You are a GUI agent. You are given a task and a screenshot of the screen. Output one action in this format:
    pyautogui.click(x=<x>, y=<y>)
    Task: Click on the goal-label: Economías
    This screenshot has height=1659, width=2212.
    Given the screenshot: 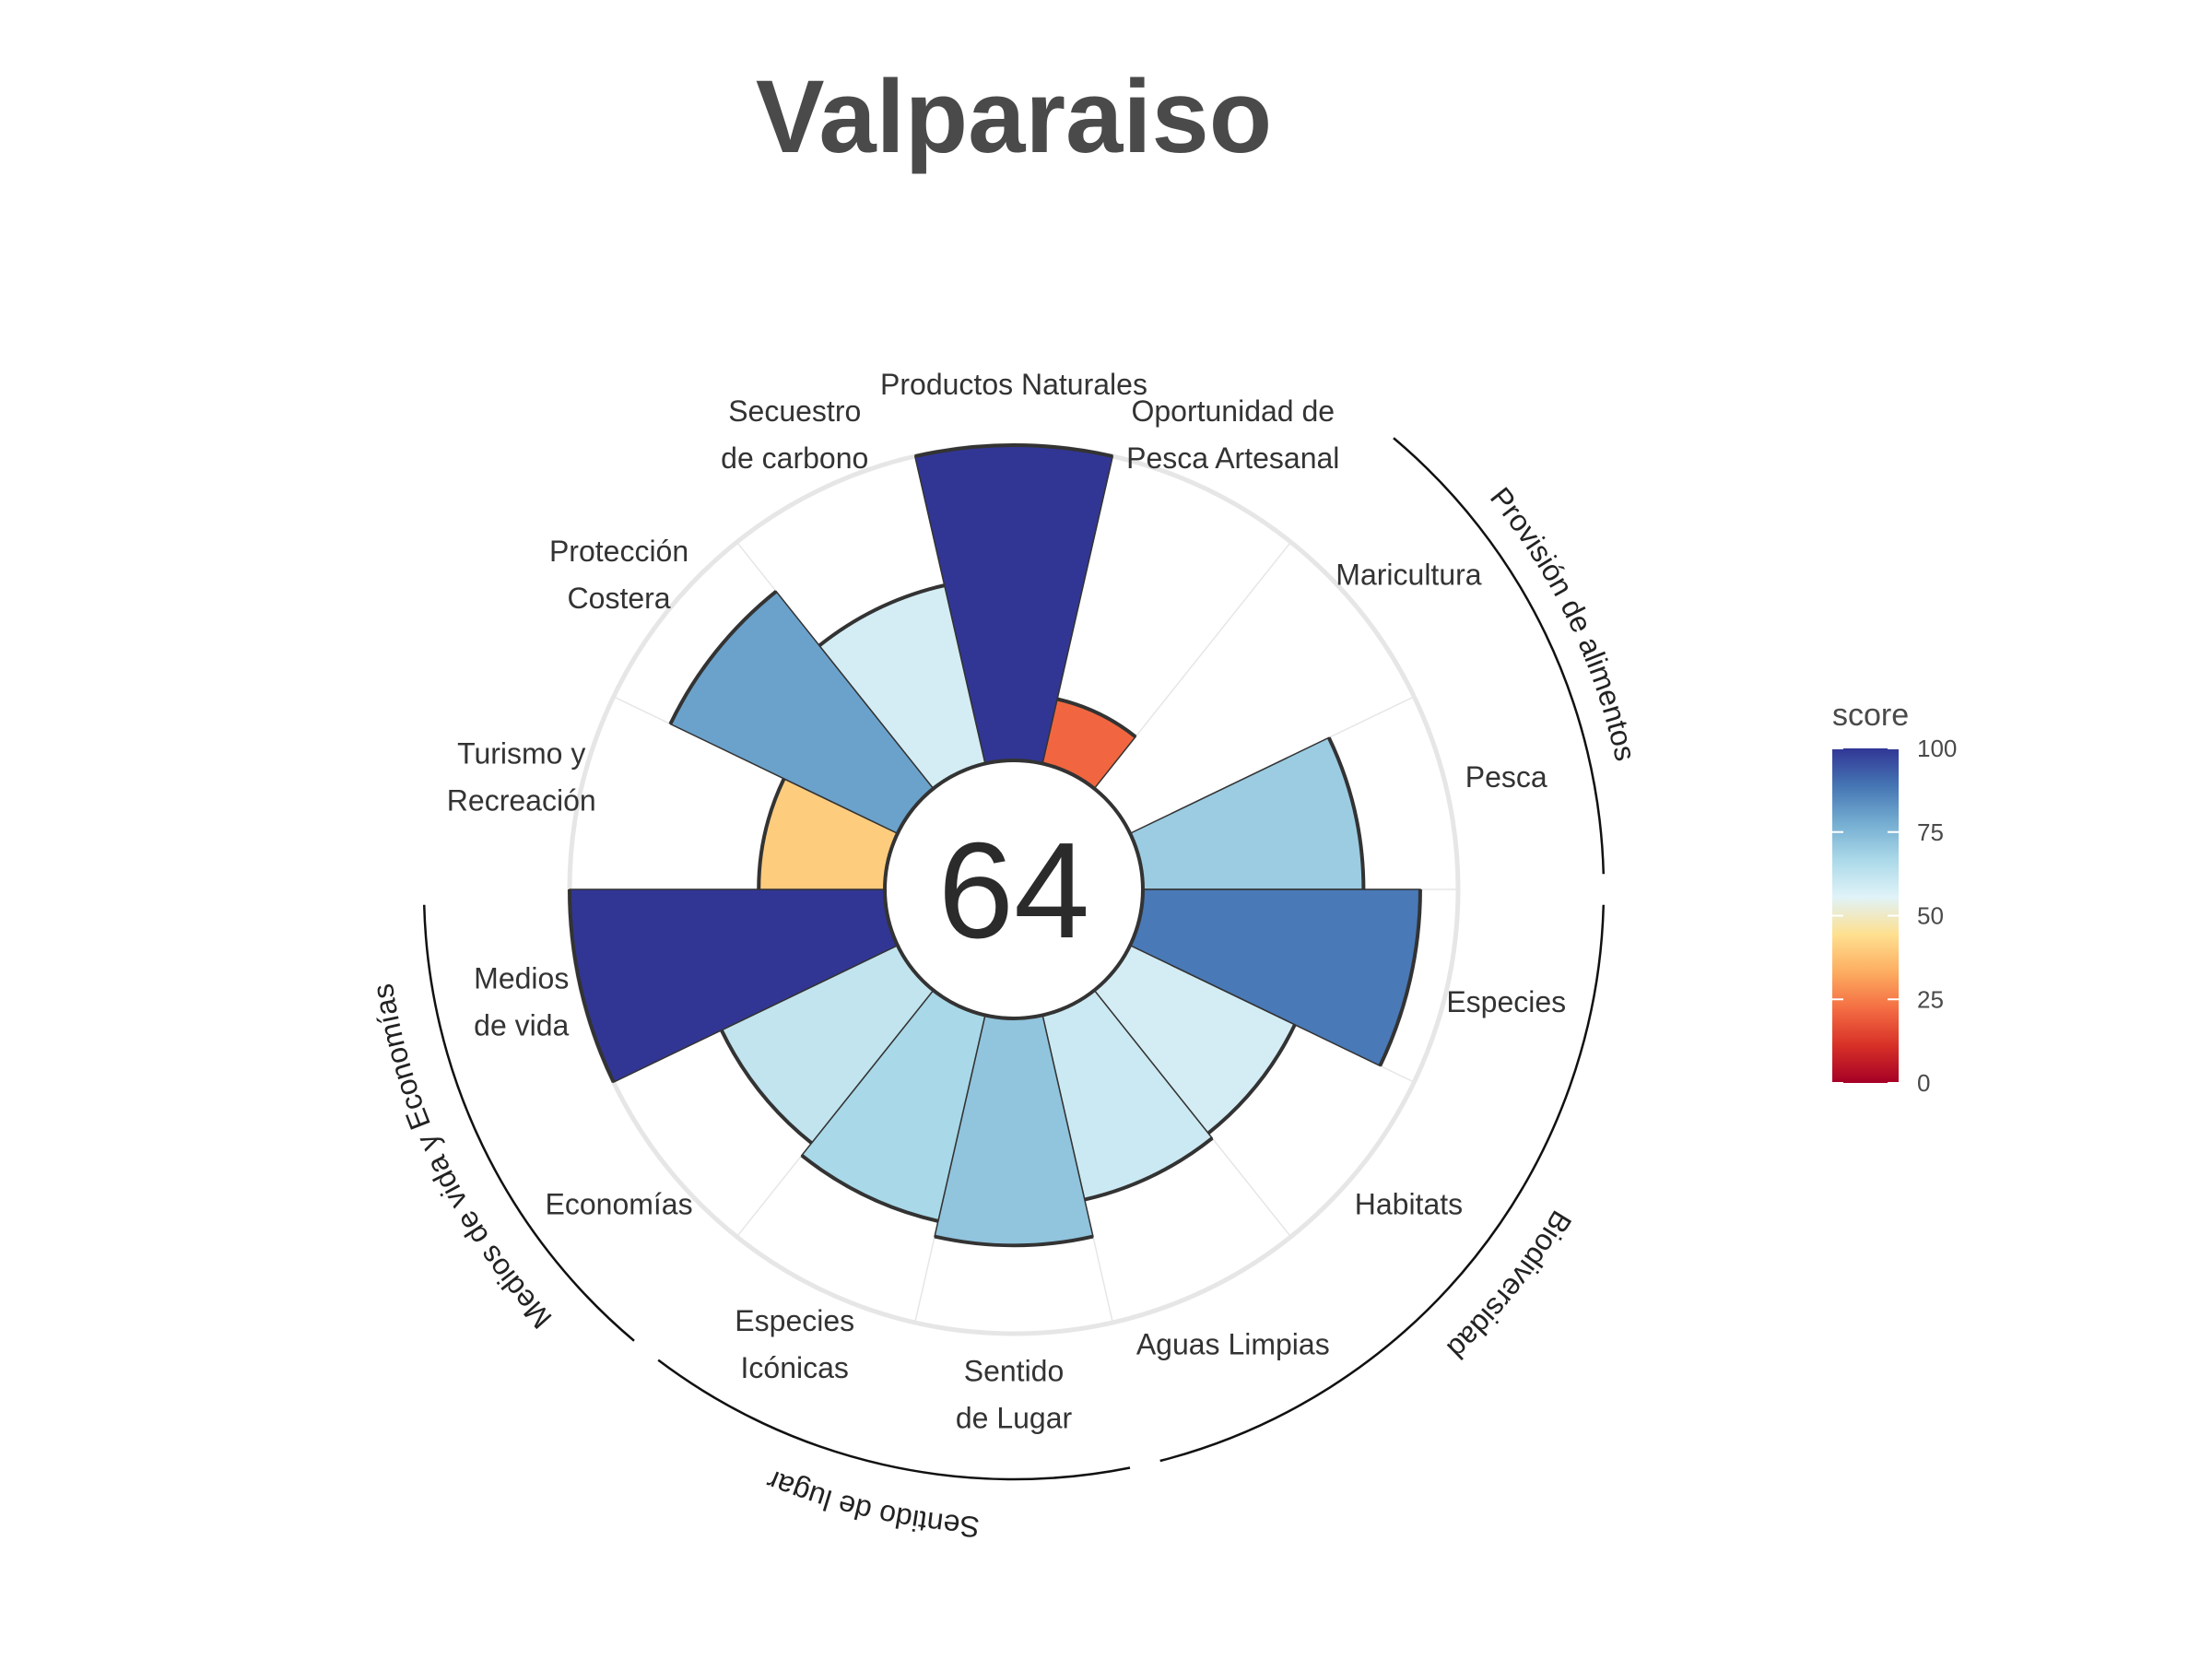 What is the action you would take?
    pyautogui.click(x=619, y=1204)
    